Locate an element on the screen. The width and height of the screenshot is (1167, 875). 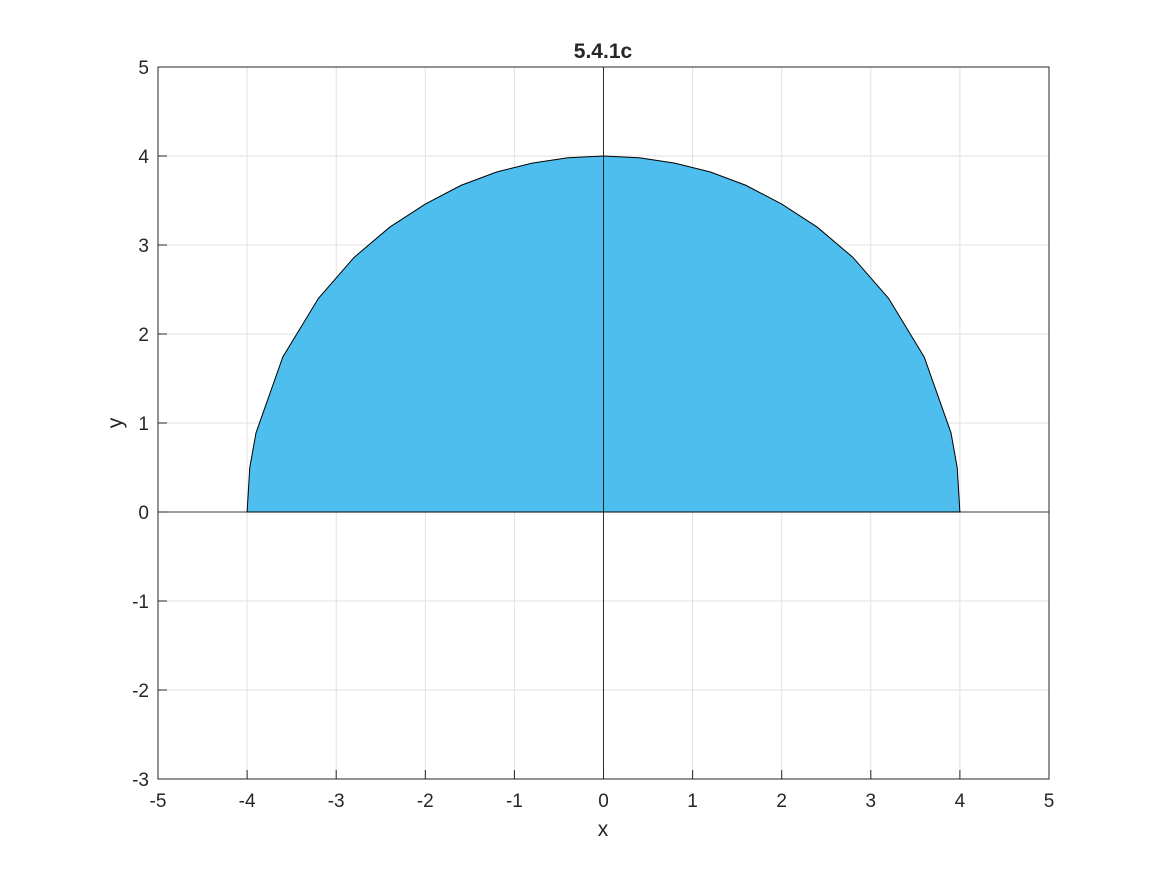
y-tick-label: 5 is located at coordinates (143, 68).